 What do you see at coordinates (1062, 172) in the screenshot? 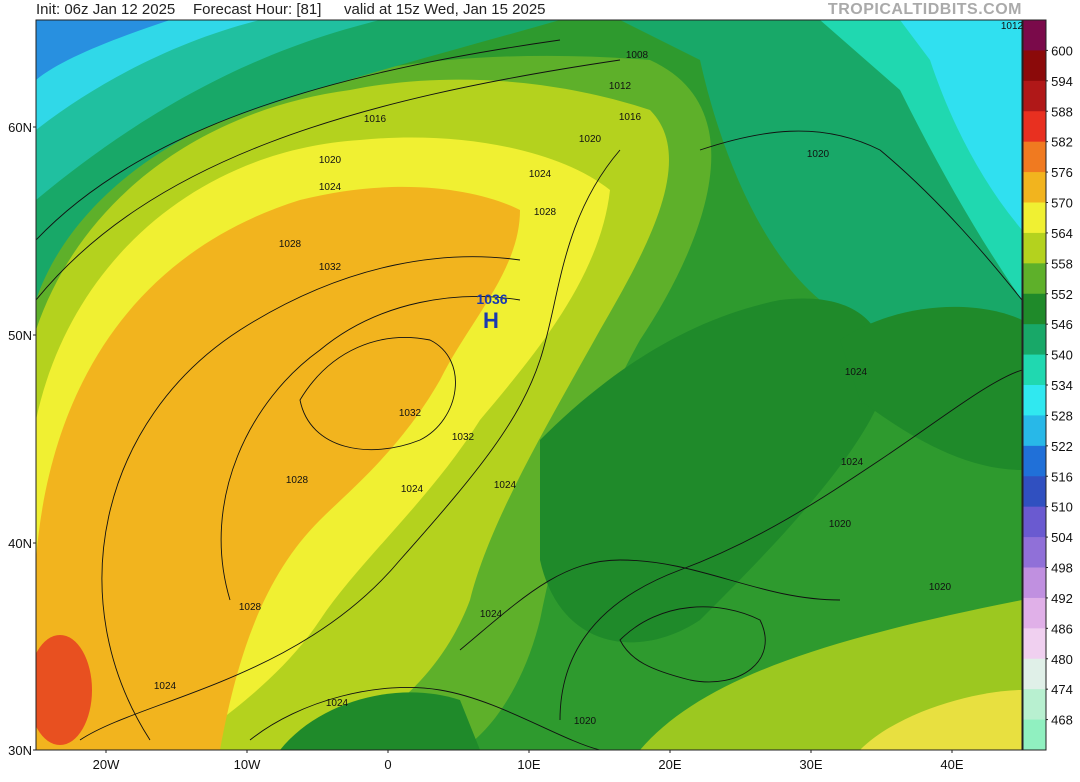
I see `colorbar-label: 576` at bounding box center [1062, 172].